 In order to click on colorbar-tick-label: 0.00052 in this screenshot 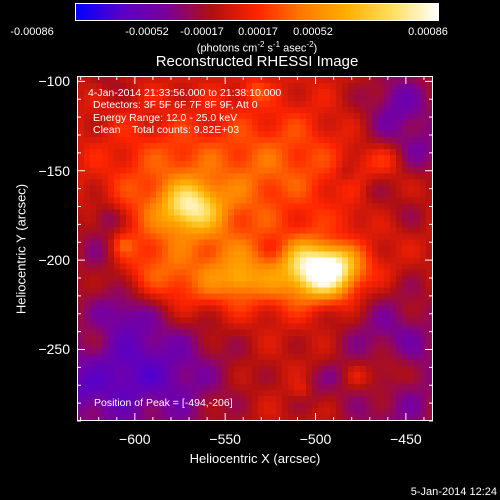, I will do `click(313, 32)`.